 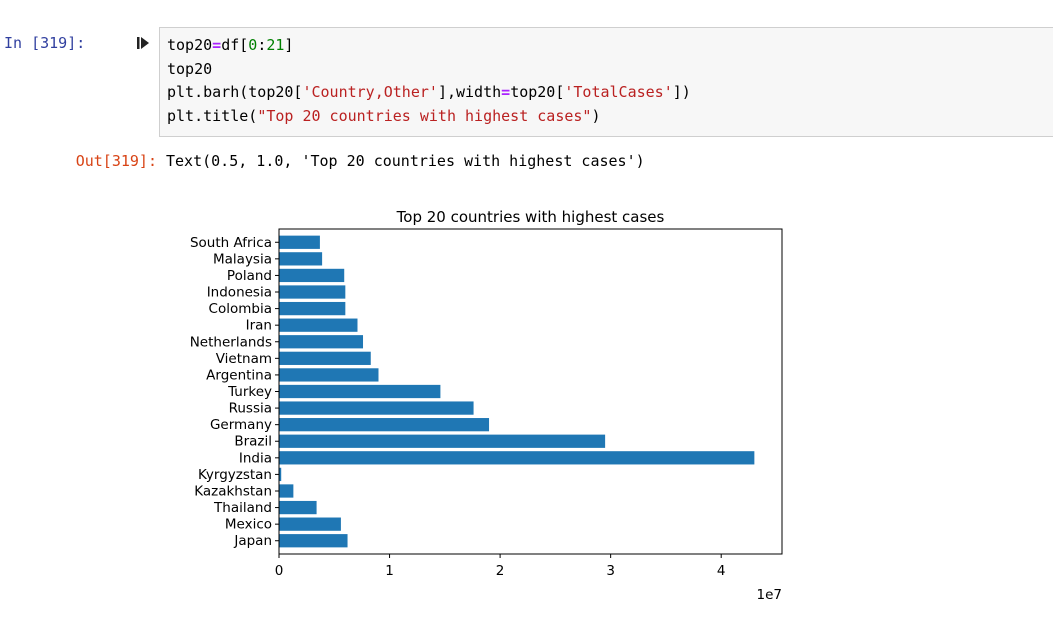 What do you see at coordinates (239, 375) in the screenshot?
I see `y-tick-label: Argentina` at bounding box center [239, 375].